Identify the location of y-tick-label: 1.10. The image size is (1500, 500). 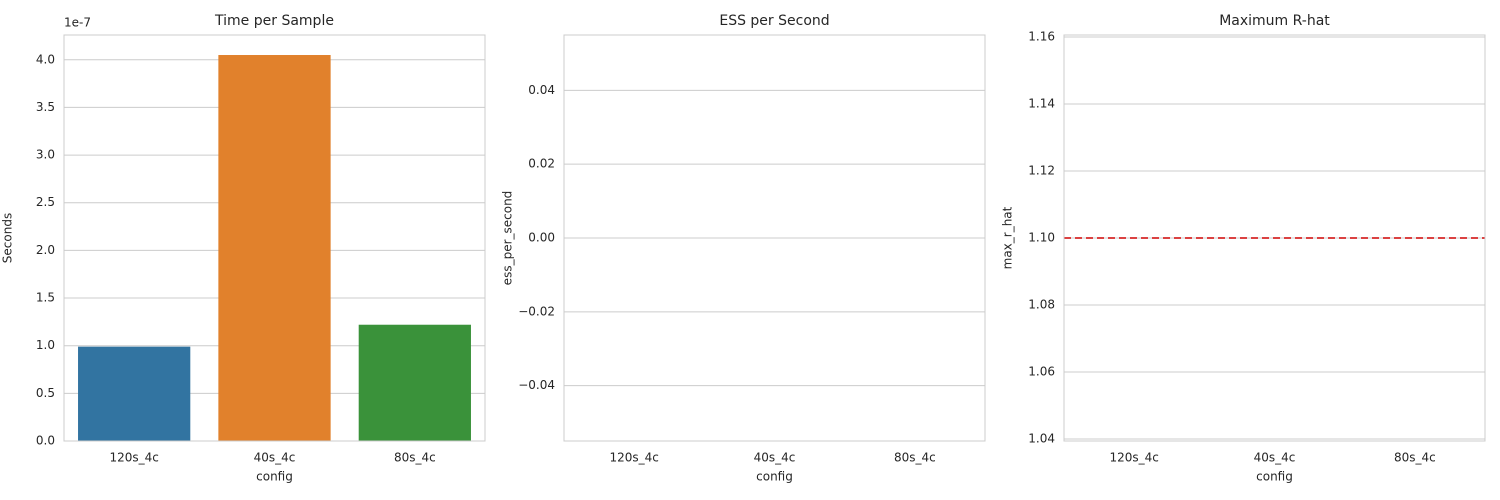
(1041, 238).